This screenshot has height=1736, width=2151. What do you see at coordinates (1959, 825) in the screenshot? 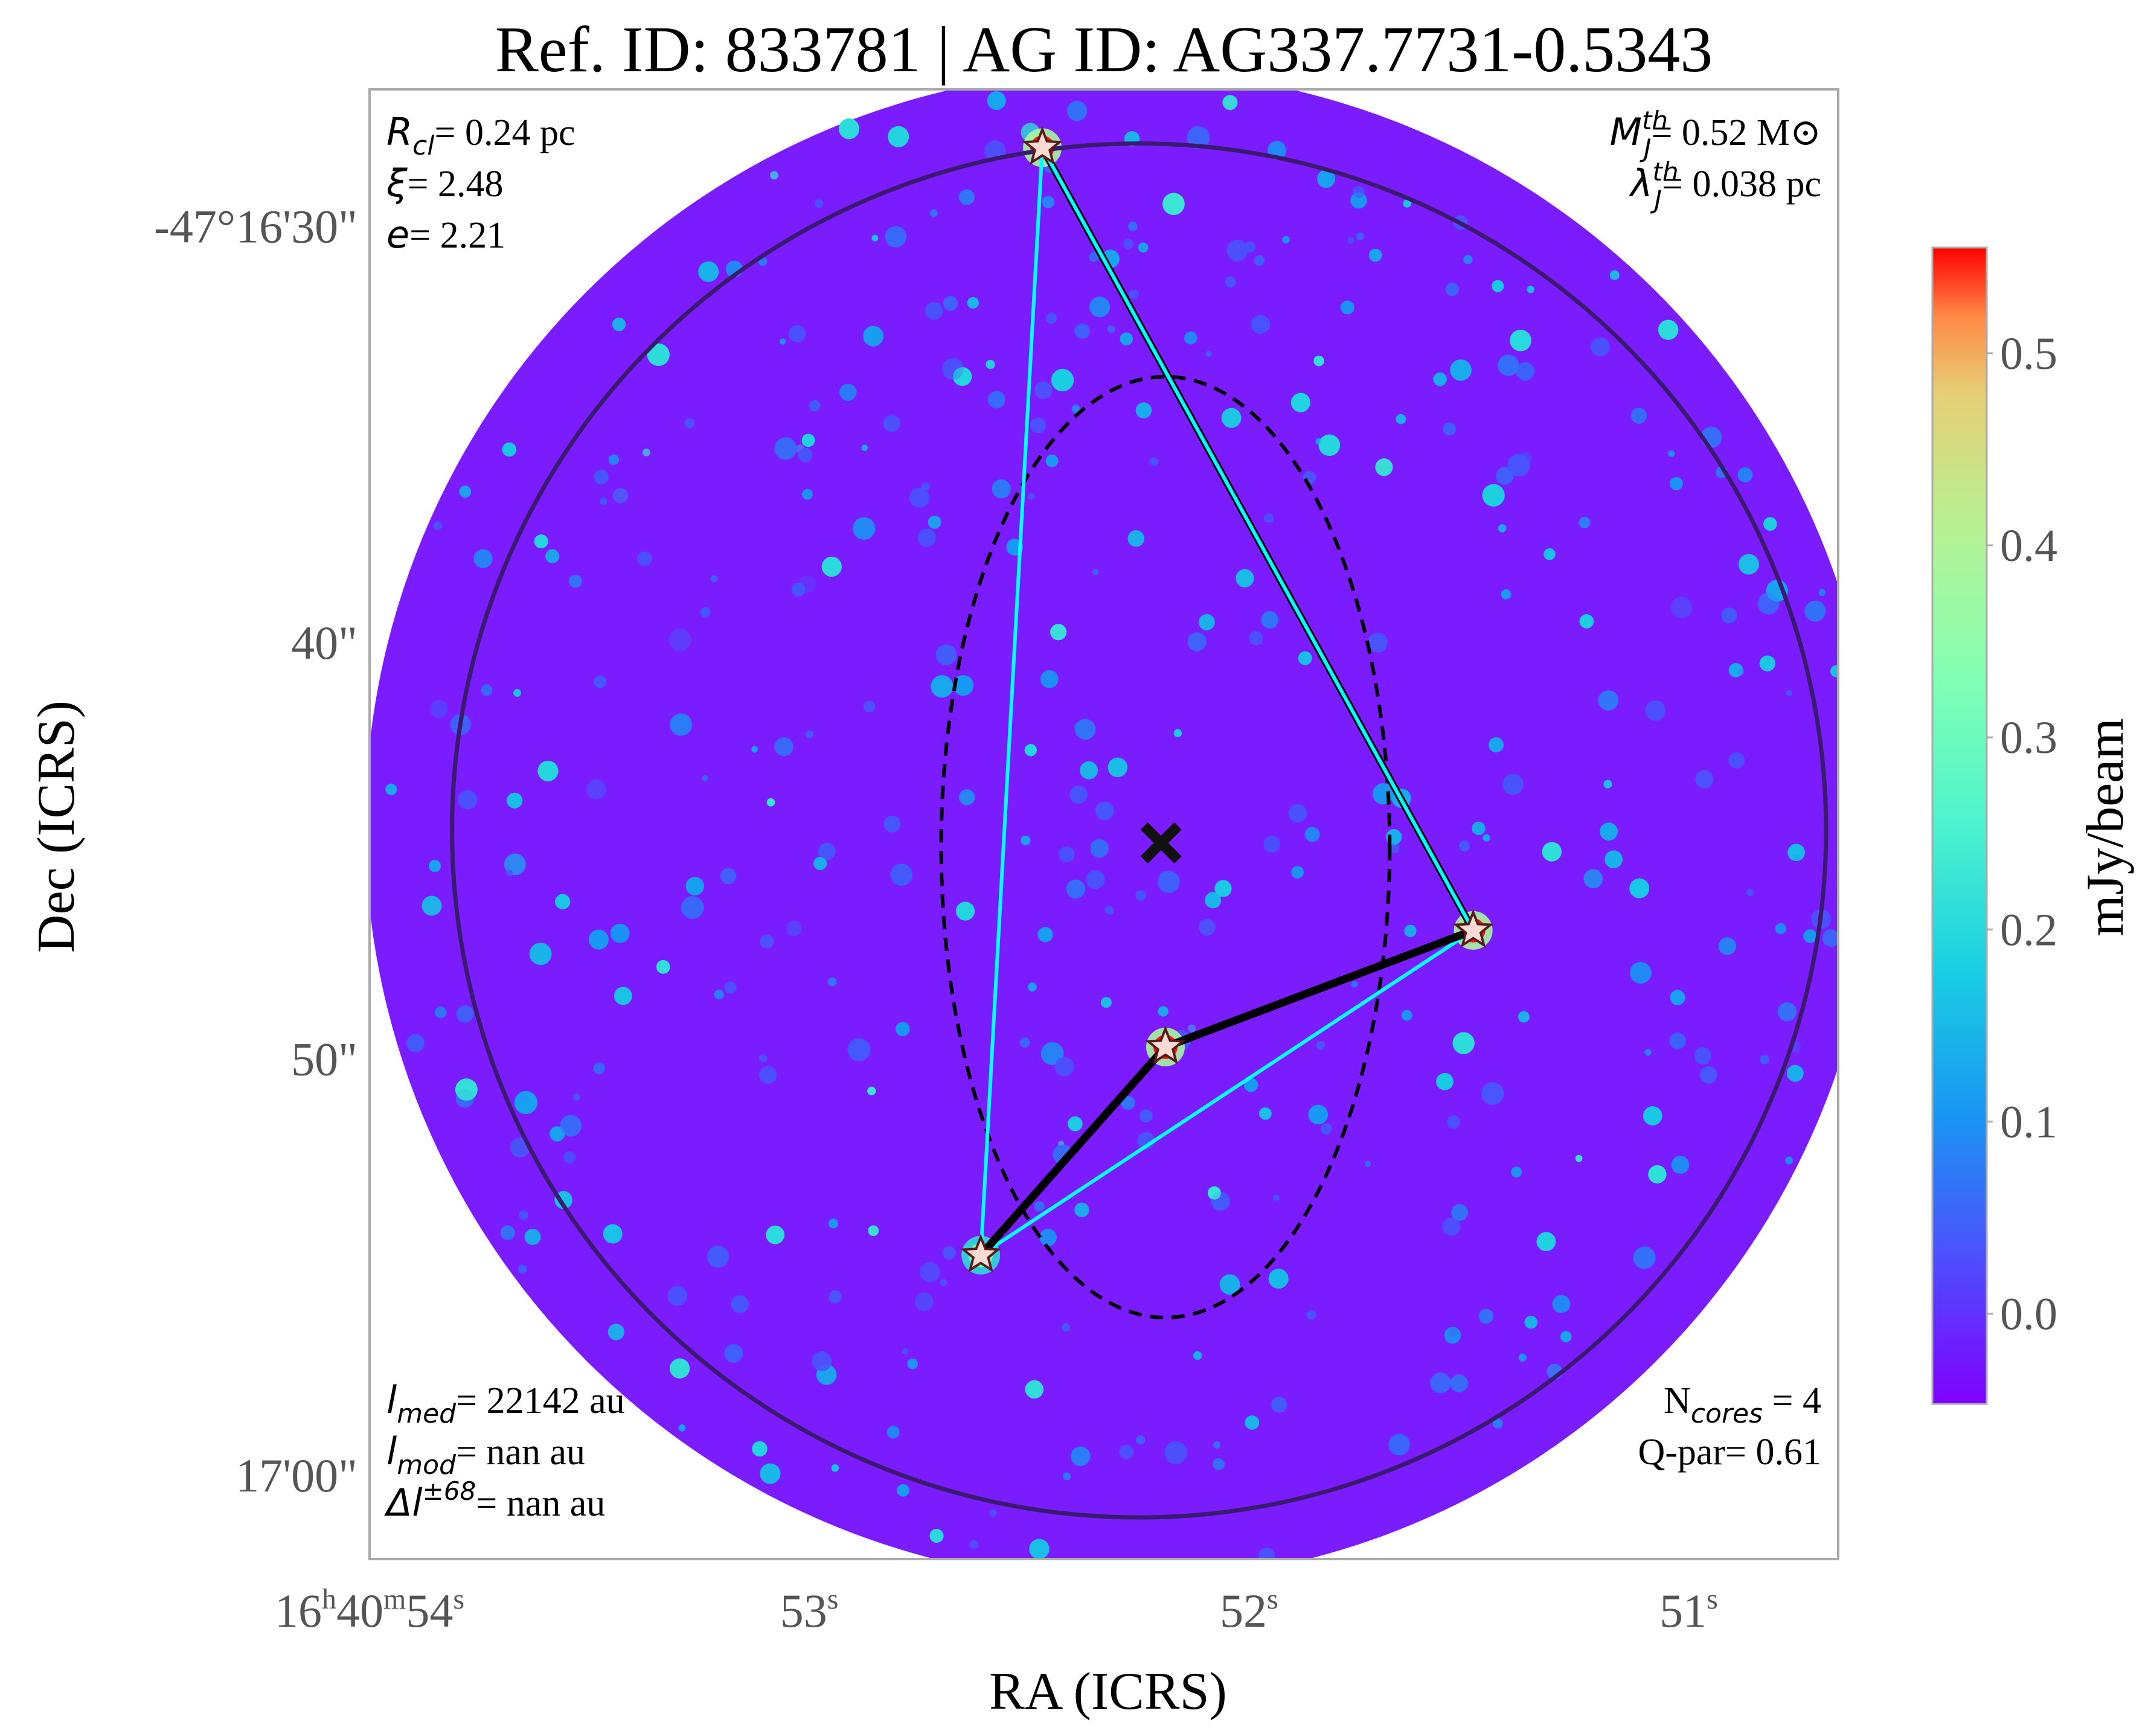
I see `colorbar-gradient` at bounding box center [1959, 825].